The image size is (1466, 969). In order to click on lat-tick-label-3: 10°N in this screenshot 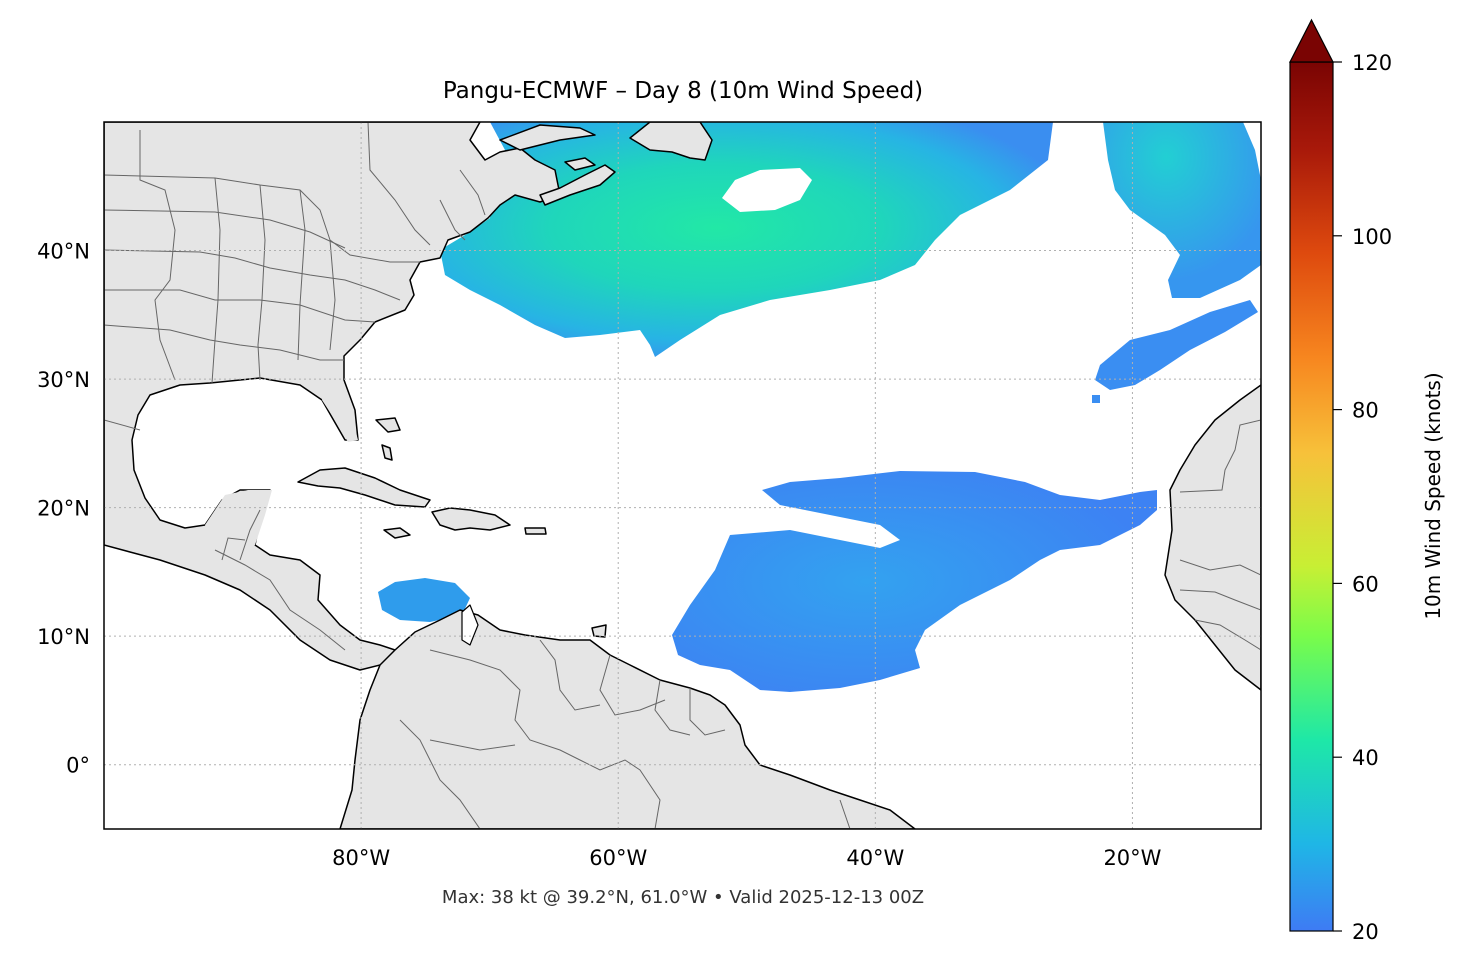, I will do `click(63, 637)`.